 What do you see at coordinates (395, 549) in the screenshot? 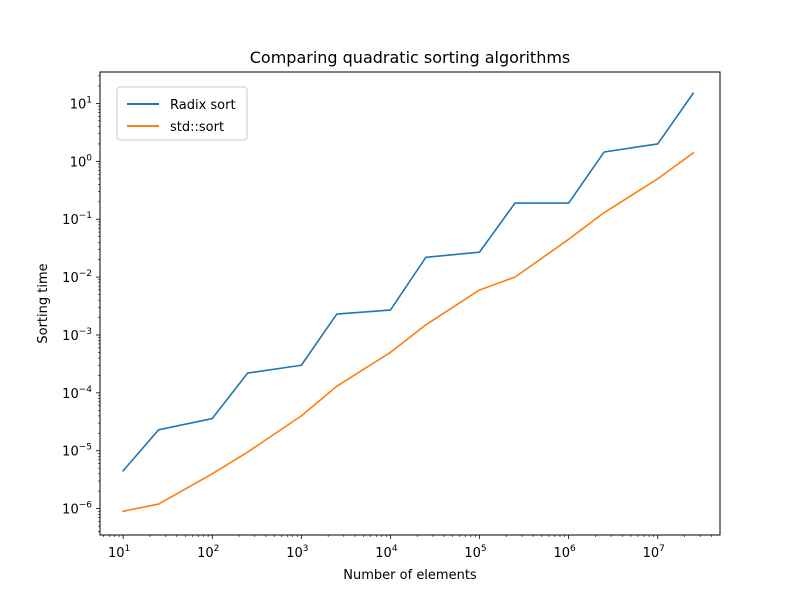
I see `x-tick-label-exponent: 4` at bounding box center [395, 549].